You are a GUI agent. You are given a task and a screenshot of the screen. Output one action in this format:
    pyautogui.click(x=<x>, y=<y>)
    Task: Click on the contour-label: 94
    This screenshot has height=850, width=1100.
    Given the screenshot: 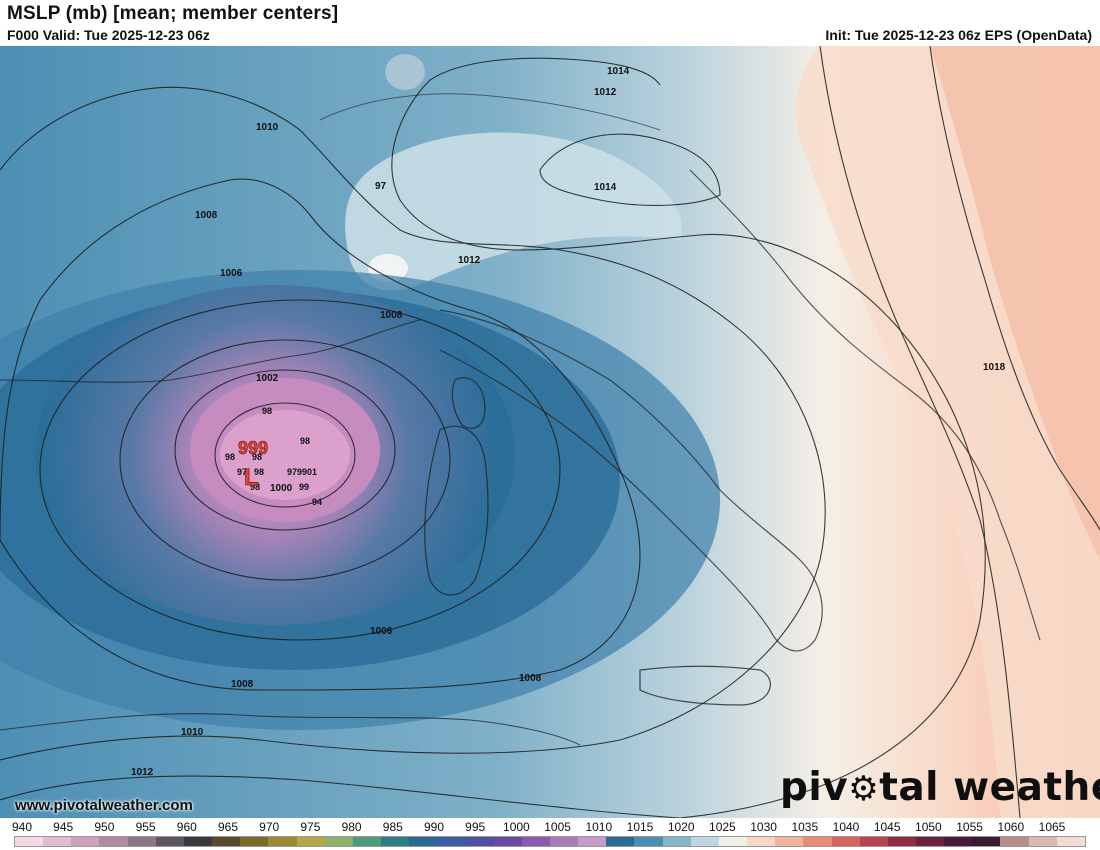 What is the action you would take?
    pyautogui.click(x=317, y=502)
    